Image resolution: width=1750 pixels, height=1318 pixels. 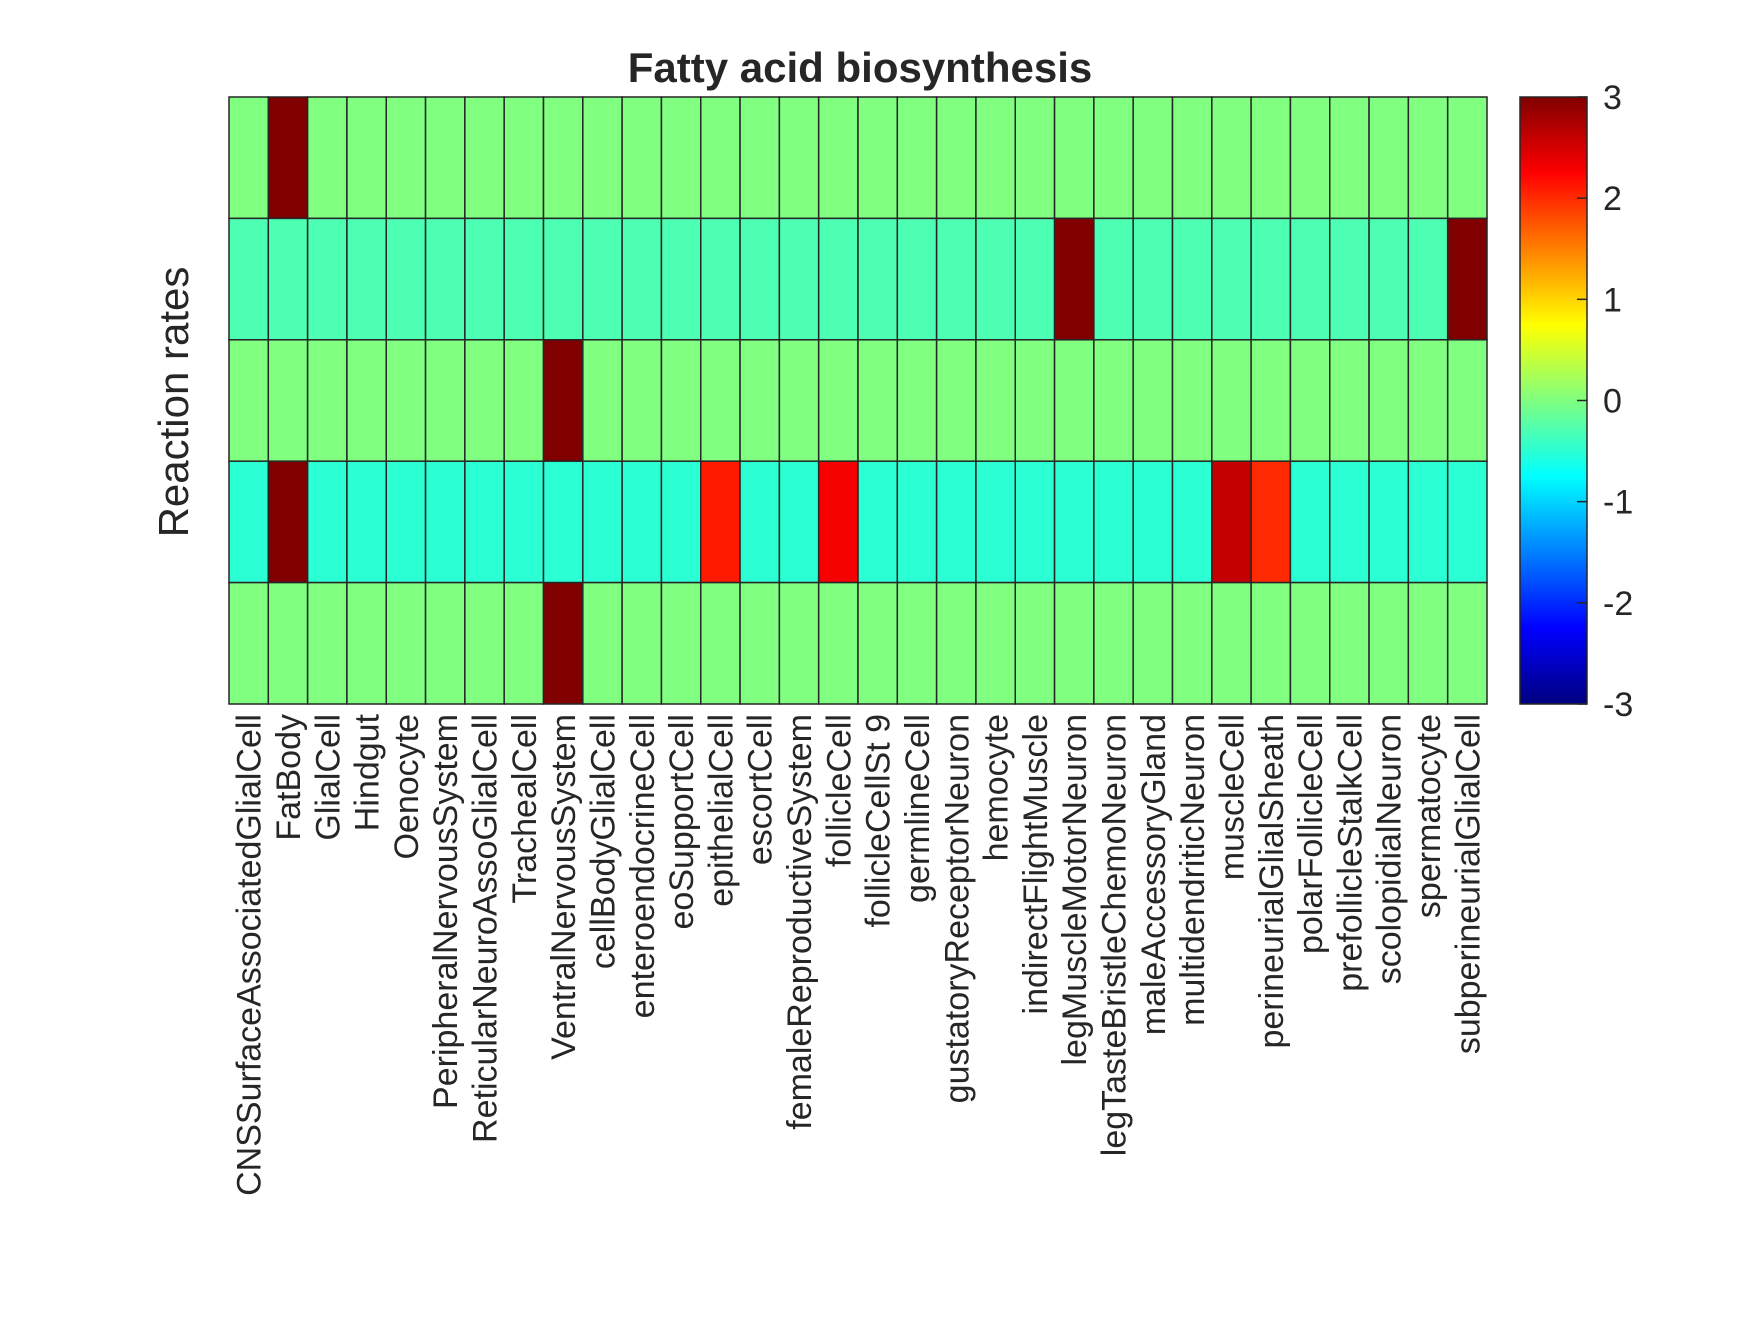 What do you see at coordinates (1605, 401) in the screenshot?
I see `colorbar-ticks: 3 2 1 0 -1 -2 -3` at bounding box center [1605, 401].